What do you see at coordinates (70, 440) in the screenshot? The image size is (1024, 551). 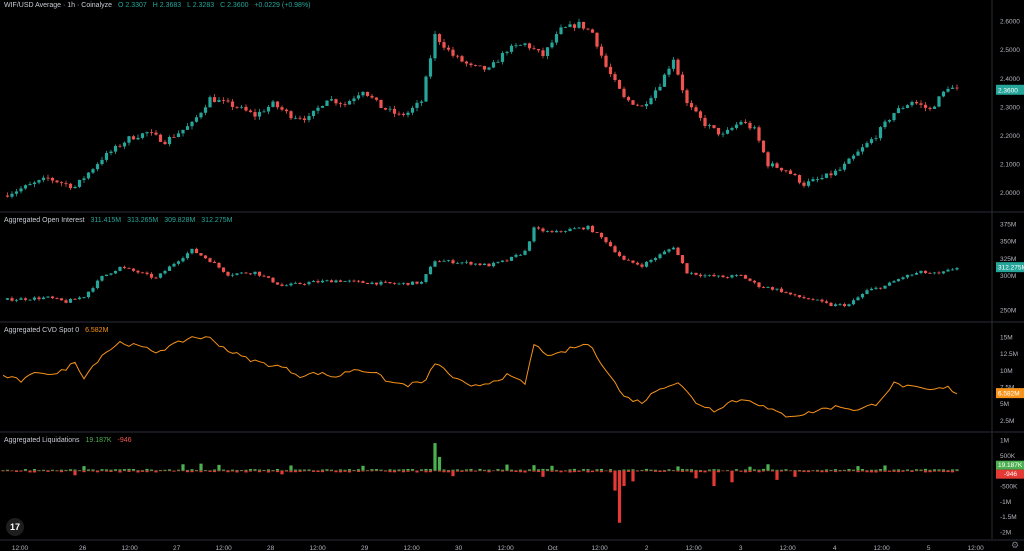 I see `liq-legend: Aggregated Liquidations 19.187K -946` at bounding box center [70, 440].